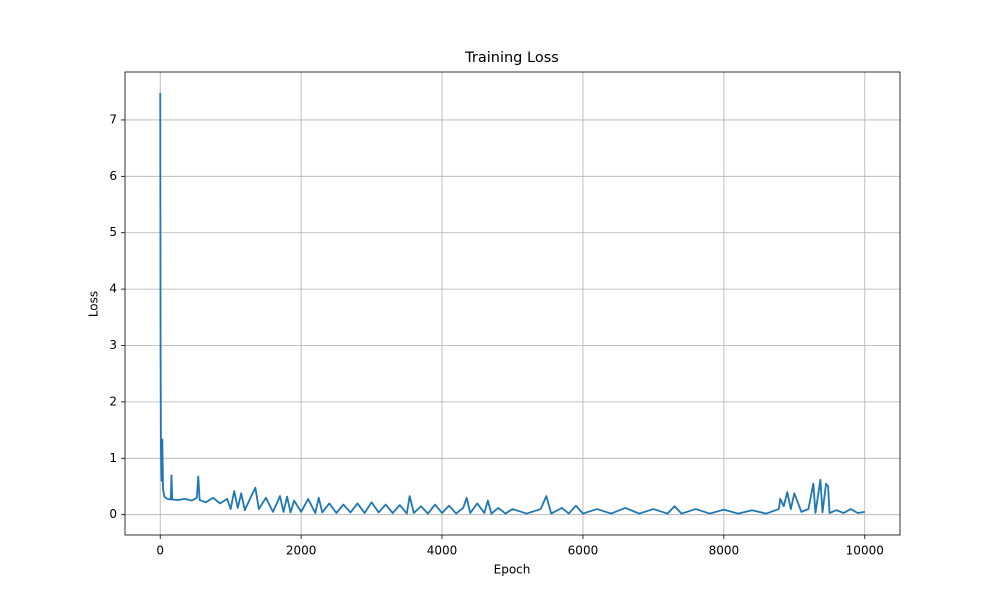 This screenshot has height=600, width=1000. Describe the element at coordinates (865, 551) in the screenshot. I see `x-tick-label: 10000` at that location.